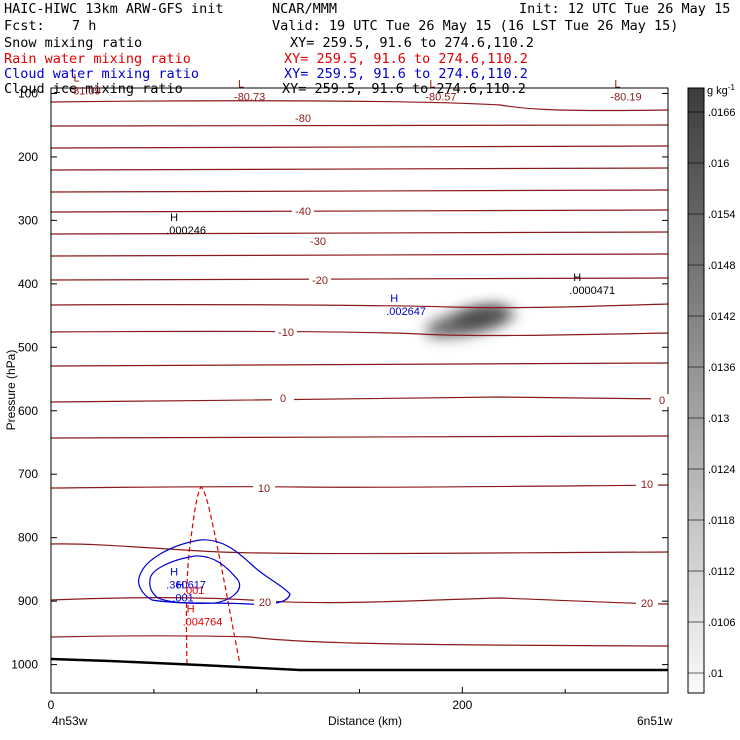 The height and width of the screenshot is (740, 740). Describe the element at coordinates (462, 705) in the screenshot. I see `x-tick-label: 200` at that location.